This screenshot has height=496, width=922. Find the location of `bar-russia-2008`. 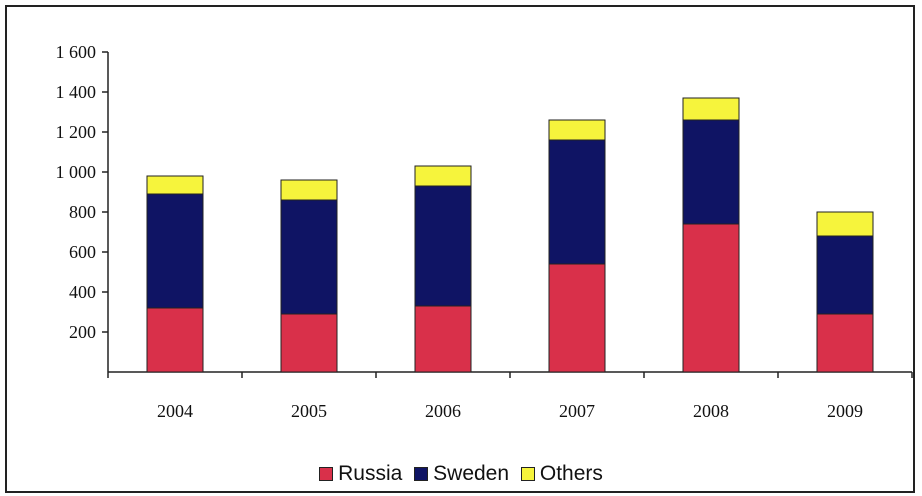

bar-russia-2008 is located at coordinates (711, 298).